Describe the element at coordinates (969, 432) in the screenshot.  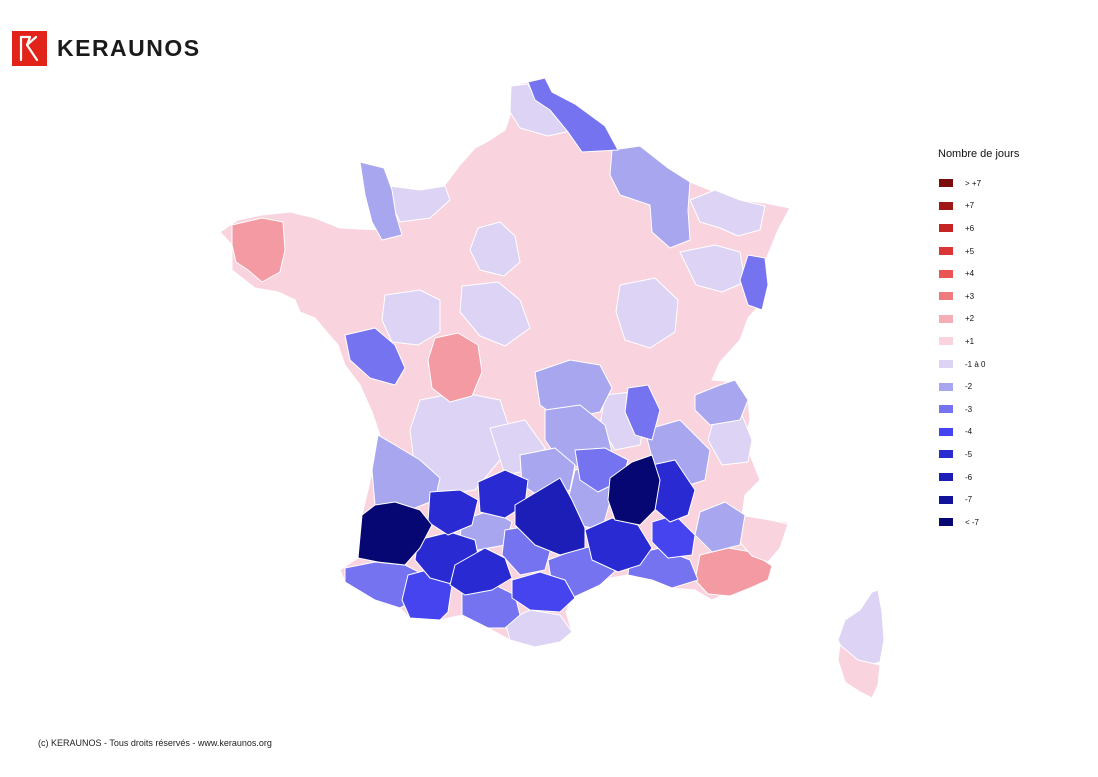
I see `legend-label: -4` at that location.